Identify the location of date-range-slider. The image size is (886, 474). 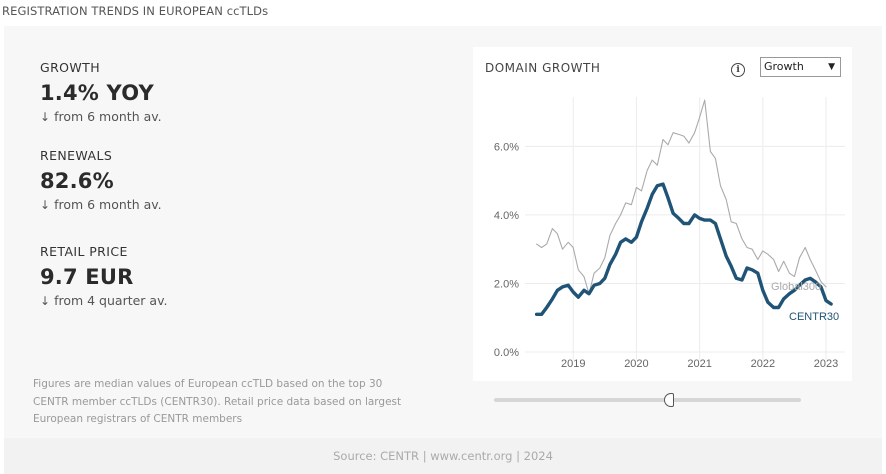
(647, 400).